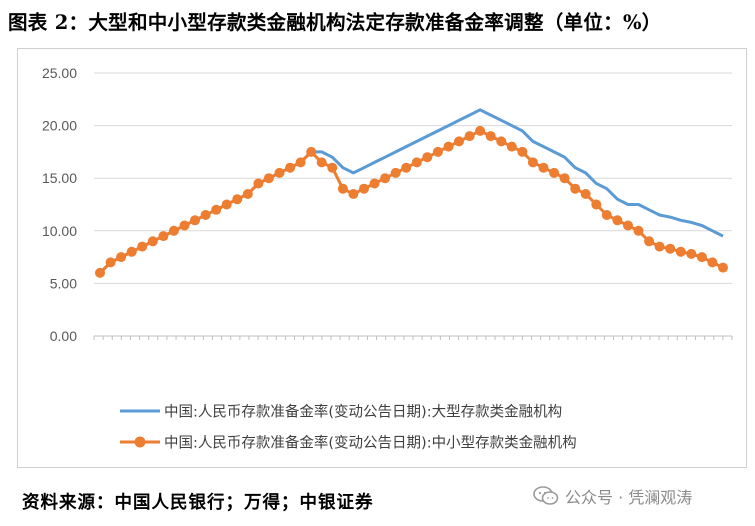  I want to click on y-tick-label: 20.00, so click(59, 126).